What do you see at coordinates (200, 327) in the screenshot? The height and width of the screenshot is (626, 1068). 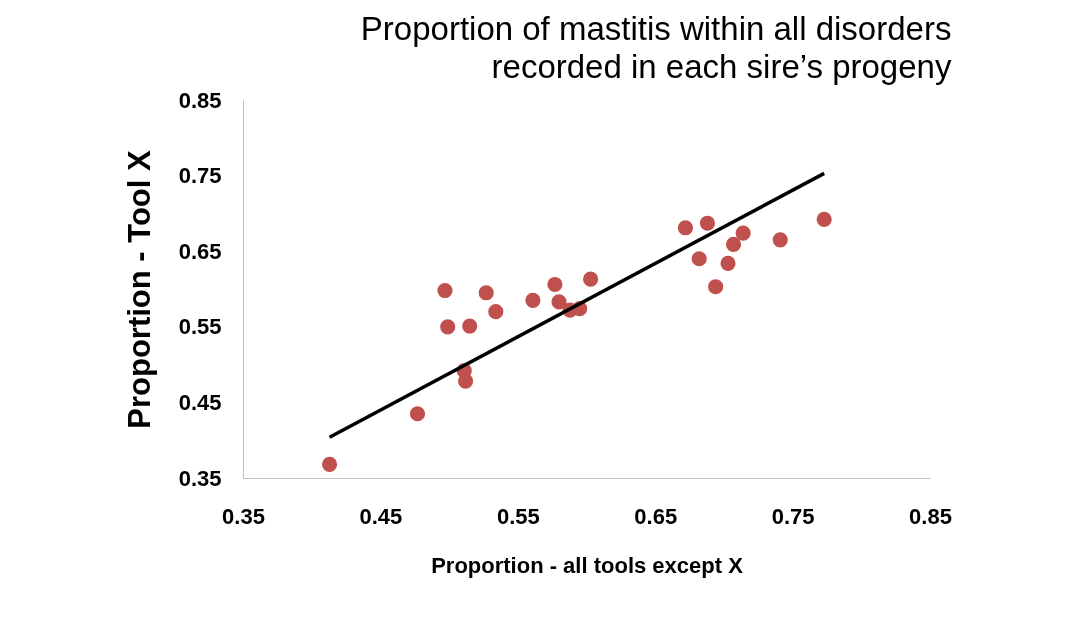 I see `y-tick-label: 0.55` at bounding box center [200, 327].